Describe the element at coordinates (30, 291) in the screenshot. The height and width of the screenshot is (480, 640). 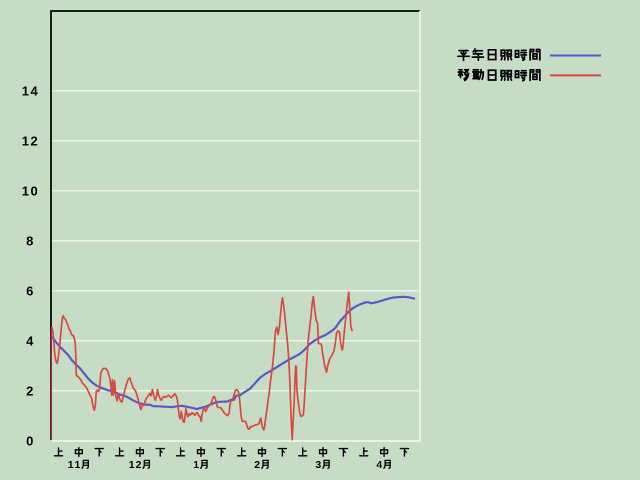
I see `svg-text: 6` at that location.